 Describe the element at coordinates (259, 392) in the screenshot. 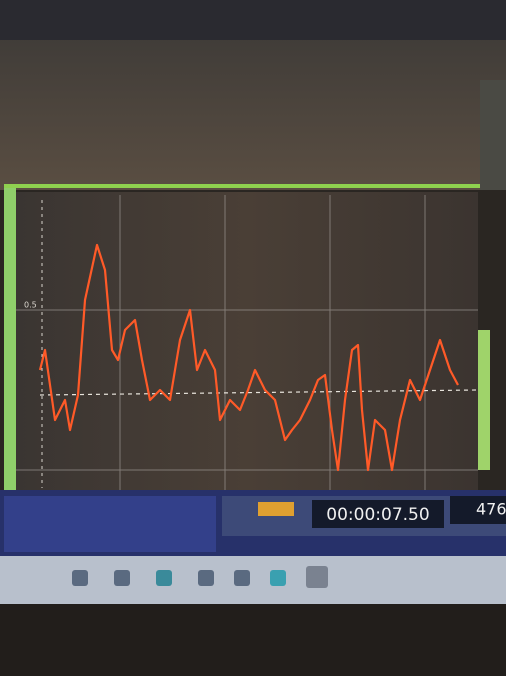

I see `baseline` at that location.